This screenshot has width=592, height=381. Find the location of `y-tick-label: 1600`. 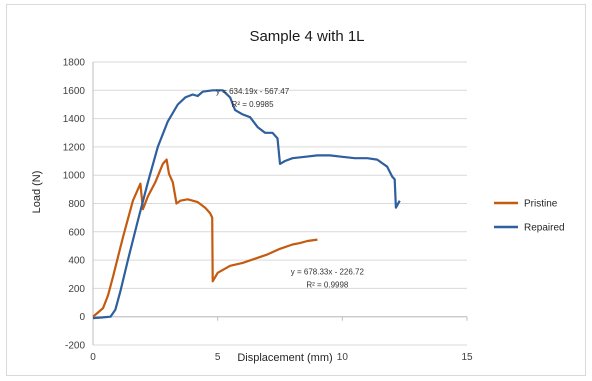

y-tick-label: 1600 is located at coordinates (74, 91).